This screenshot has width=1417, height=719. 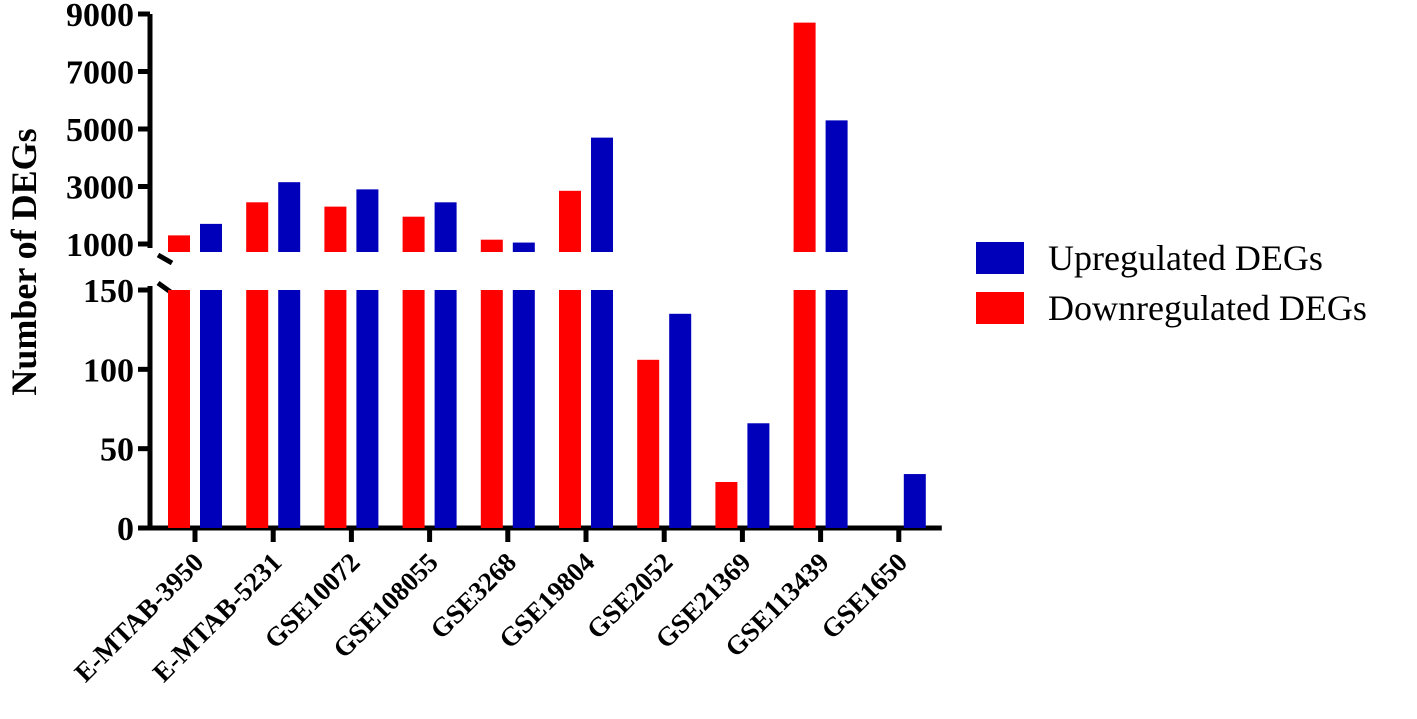 I want to click on y-tick-label: 7000, so click(x=100, y=73).